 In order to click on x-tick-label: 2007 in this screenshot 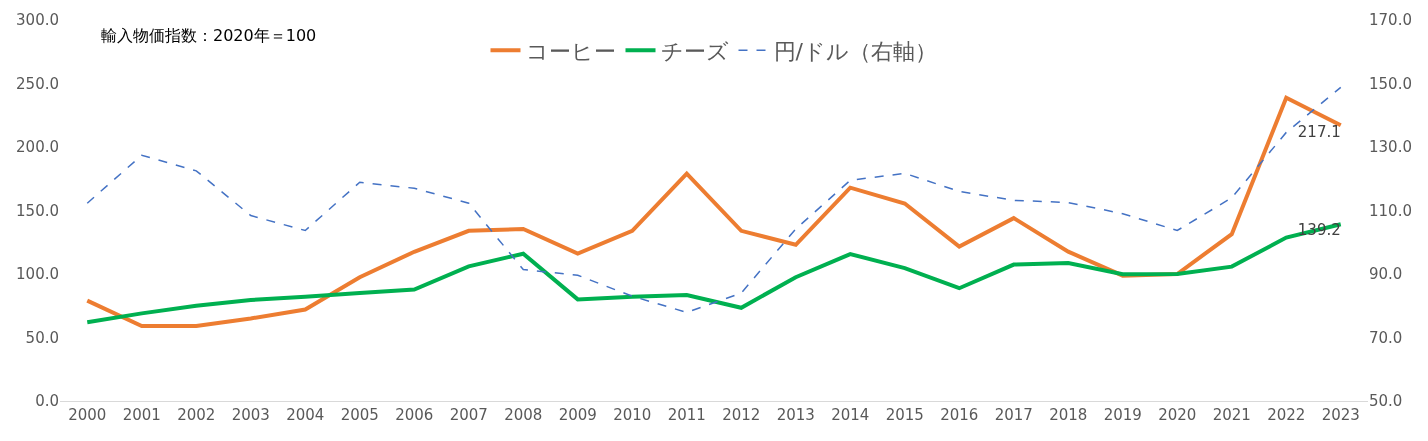, I will do `click(468, 415)`.